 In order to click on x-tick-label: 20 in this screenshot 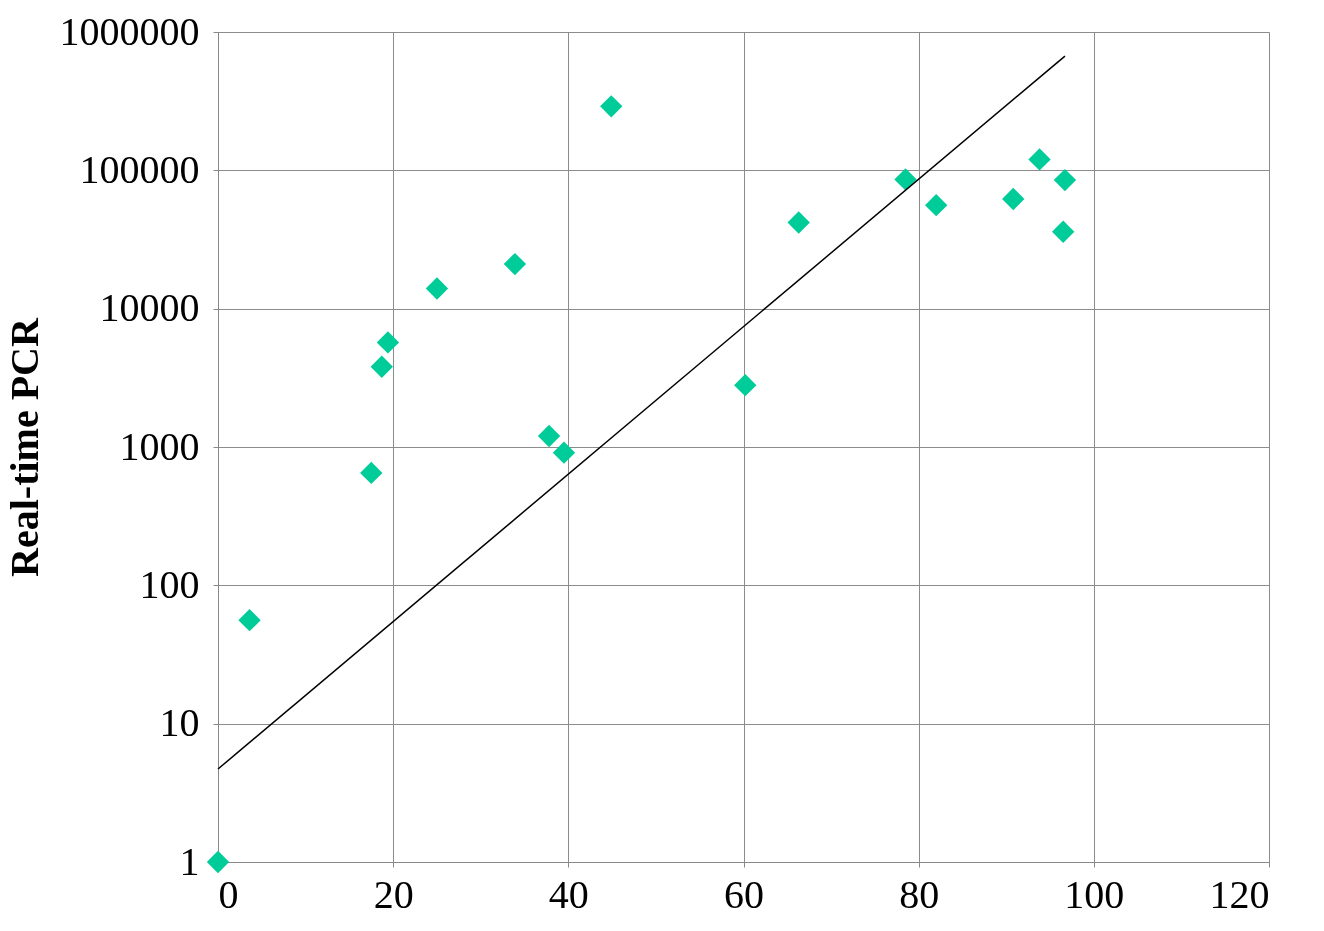, I will do `click(393, 894)`.